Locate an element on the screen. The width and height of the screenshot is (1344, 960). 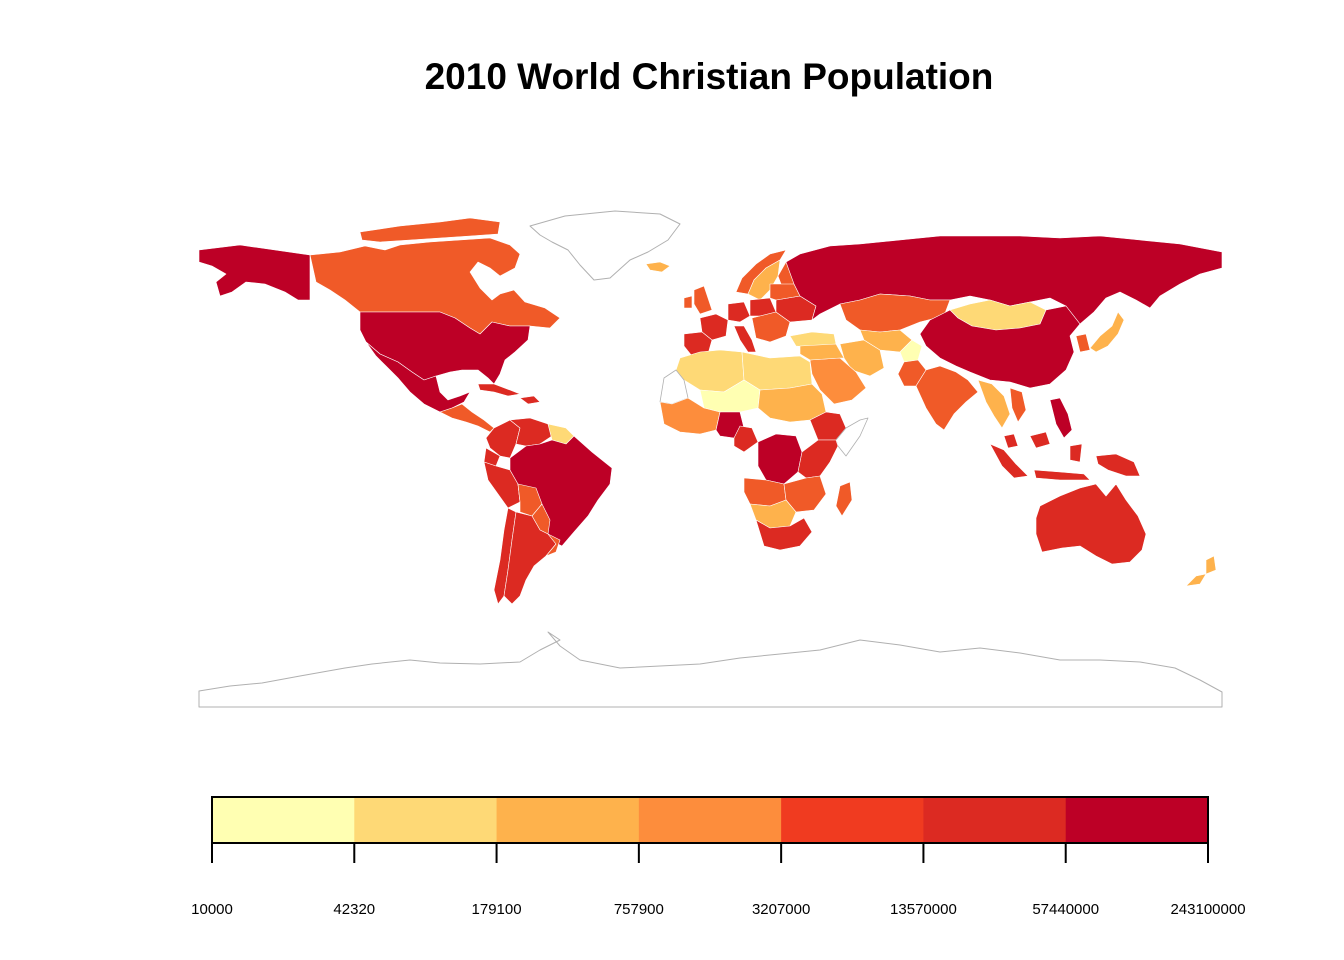
legend-swatches is located at coordinates (710, 820).